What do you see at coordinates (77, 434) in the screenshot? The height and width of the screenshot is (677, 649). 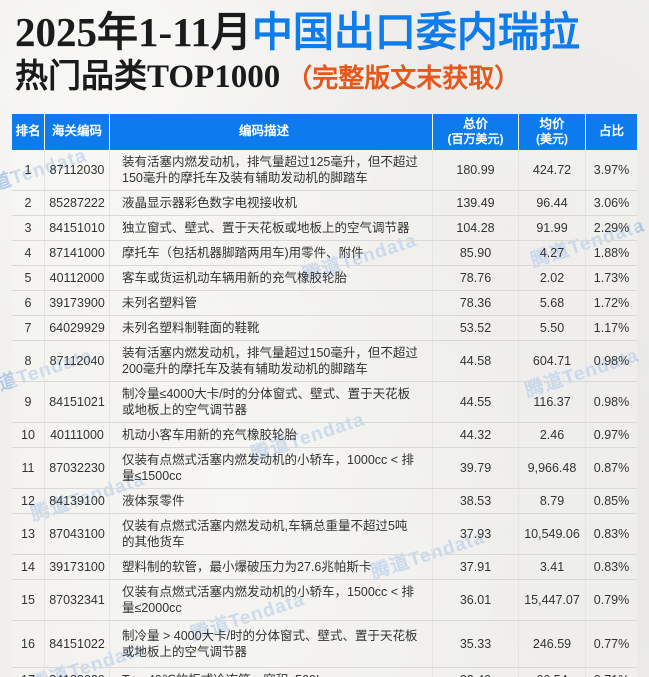 I see `cell-code: 40111000` at bounding box center [77, 434].